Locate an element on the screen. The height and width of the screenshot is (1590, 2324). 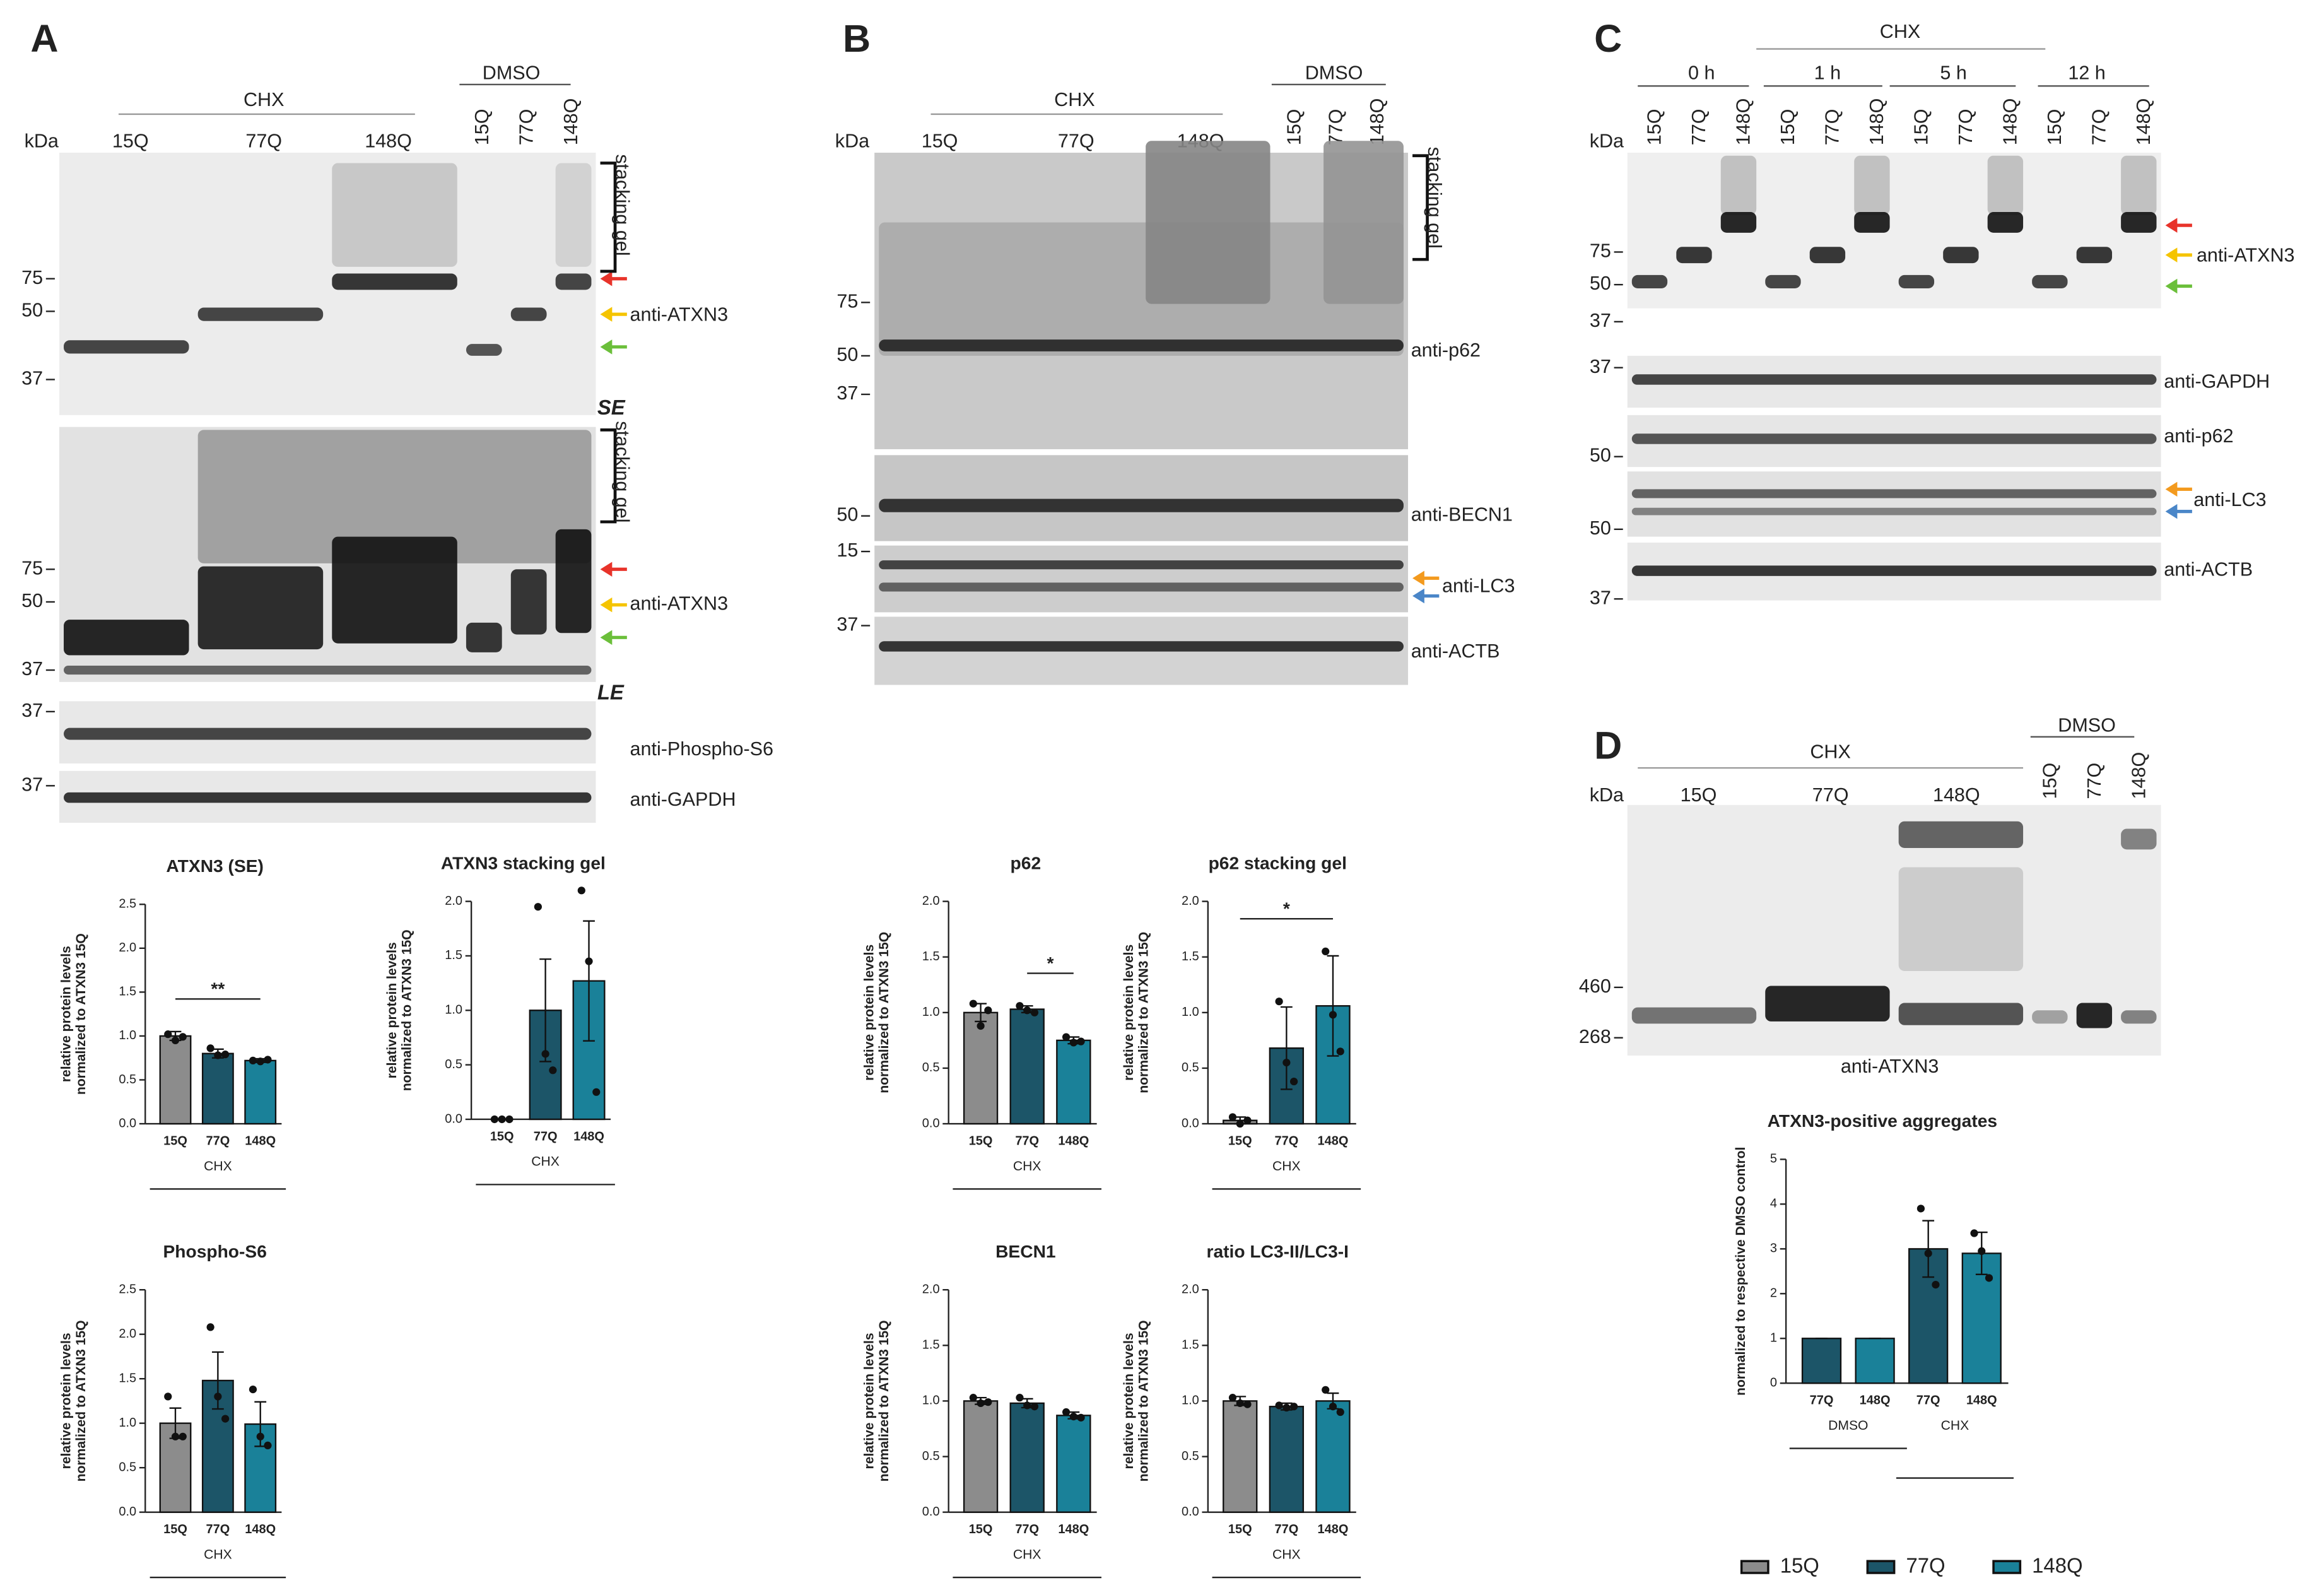
x-tick-label: 15Q is located at coordinates (1240, 1141).